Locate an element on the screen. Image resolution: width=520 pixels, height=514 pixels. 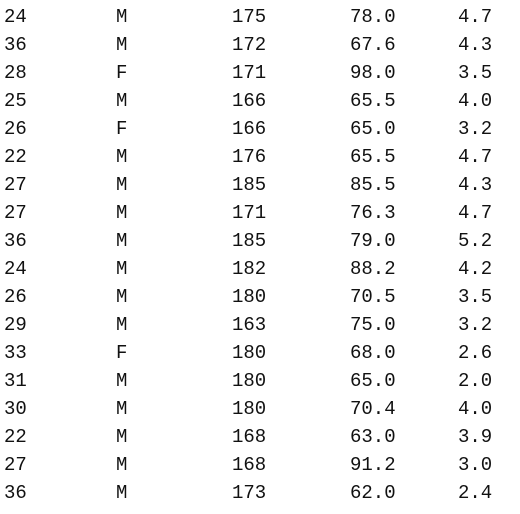
table-row: 36 M 172 67.6 4.3 is located at coordinates (260, 45).